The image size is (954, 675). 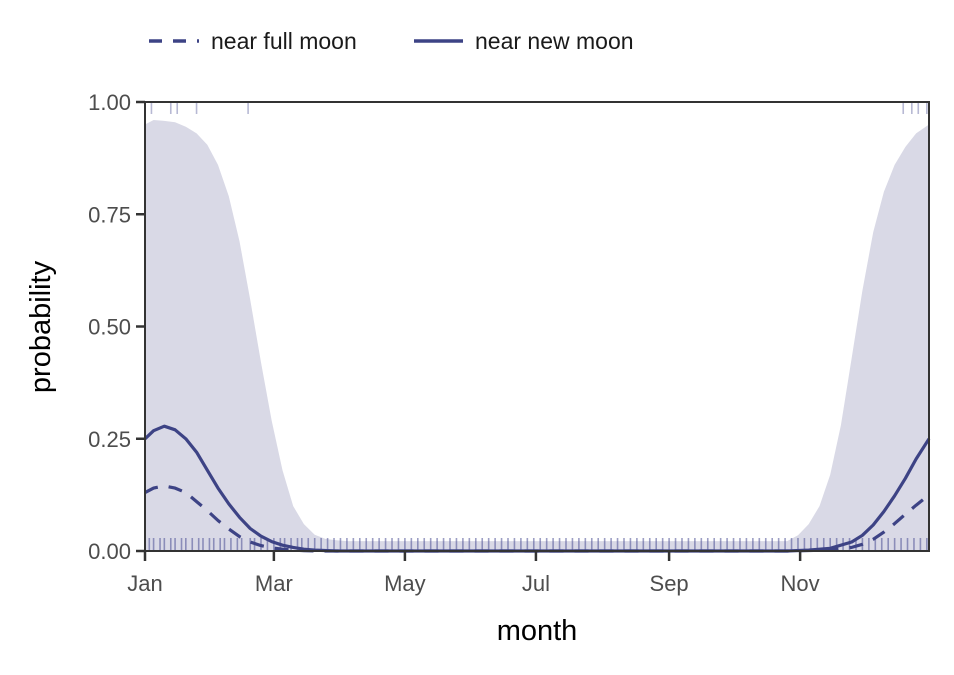 What do you see at coordinates (274, 583) in the screenshot?
I see `x-tick-label: Mar` at bounding box center [274, 583].